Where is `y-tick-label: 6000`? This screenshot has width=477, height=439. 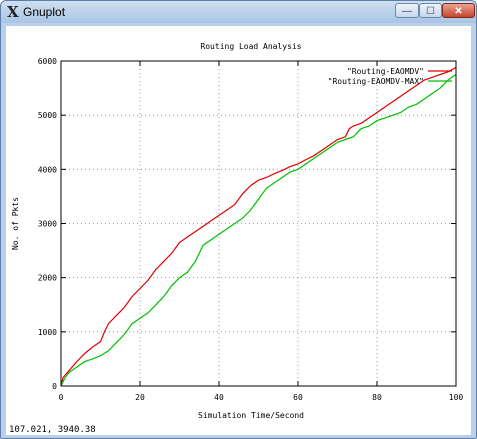
y-tick-label: 6000 is located at coordinates (47, 61).